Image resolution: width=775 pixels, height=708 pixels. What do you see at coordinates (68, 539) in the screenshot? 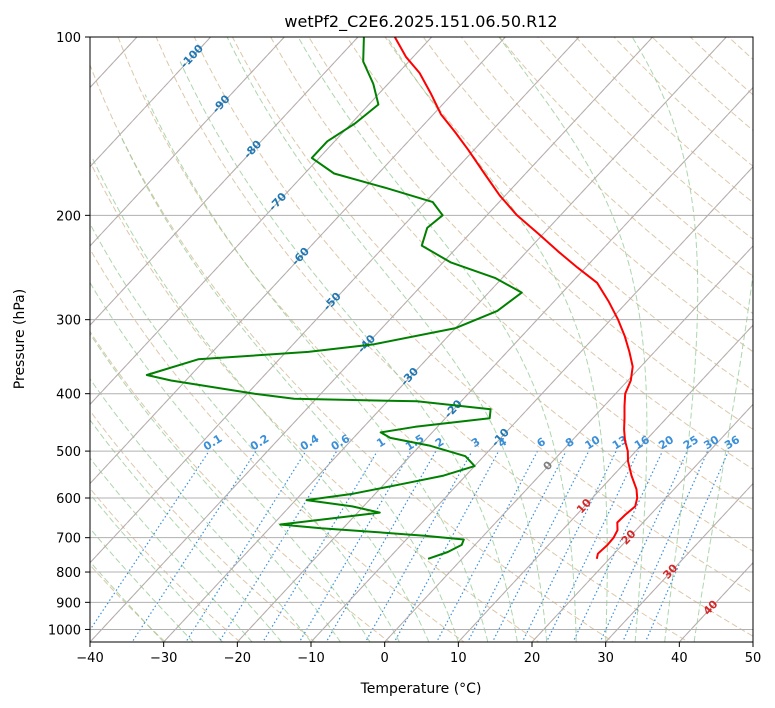
I see `y-tick-label: 700` at bounding box center [68, 539].